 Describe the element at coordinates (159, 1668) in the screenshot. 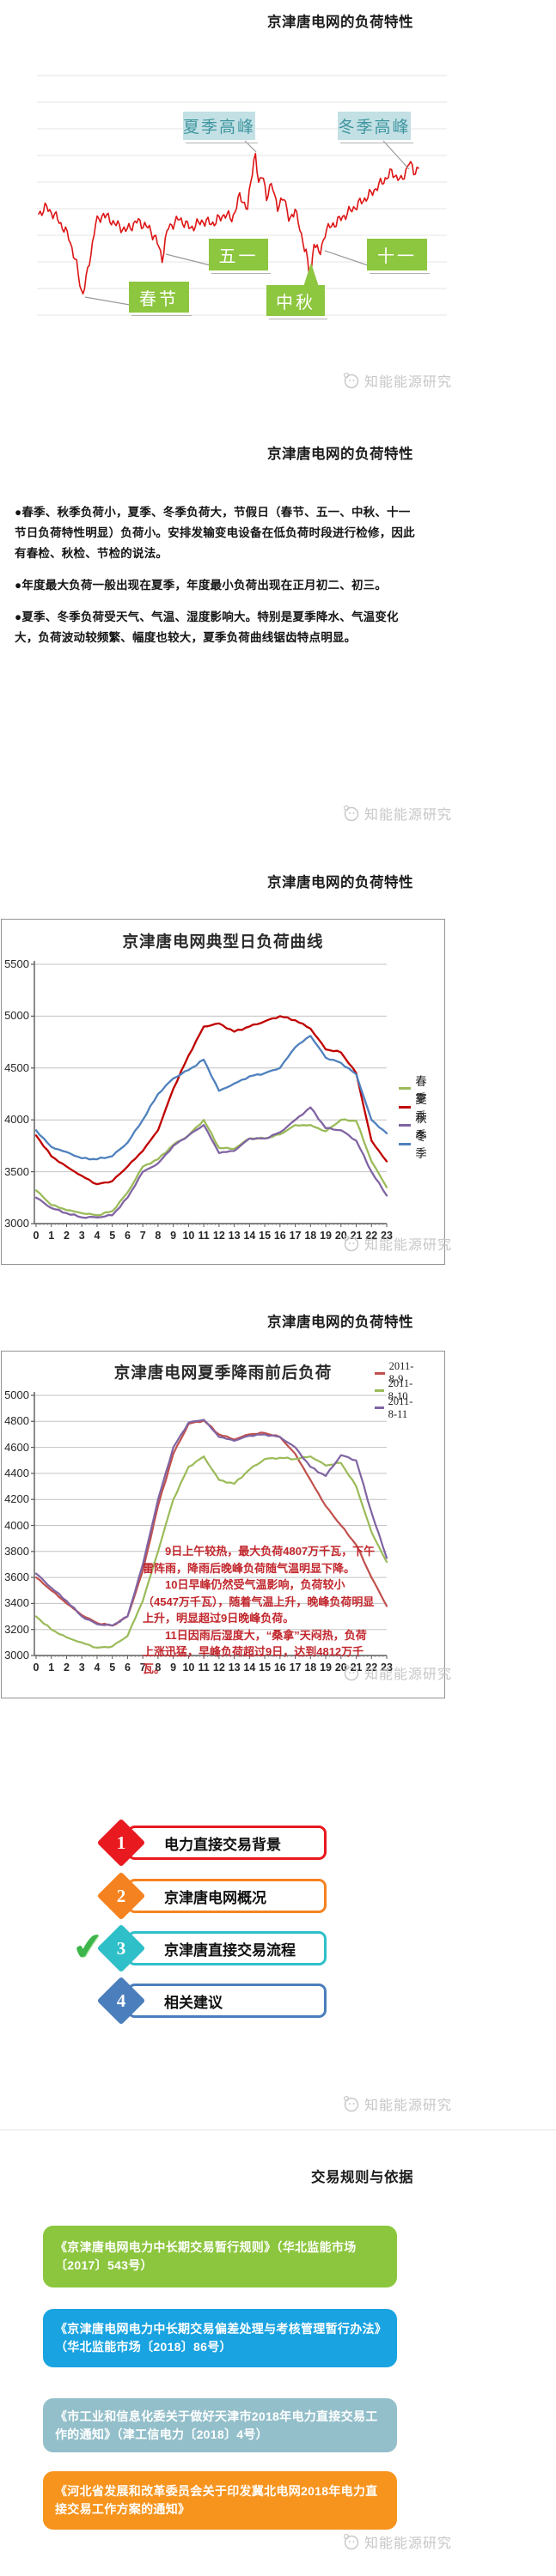

I see `x-axis-label: 8` at that location.